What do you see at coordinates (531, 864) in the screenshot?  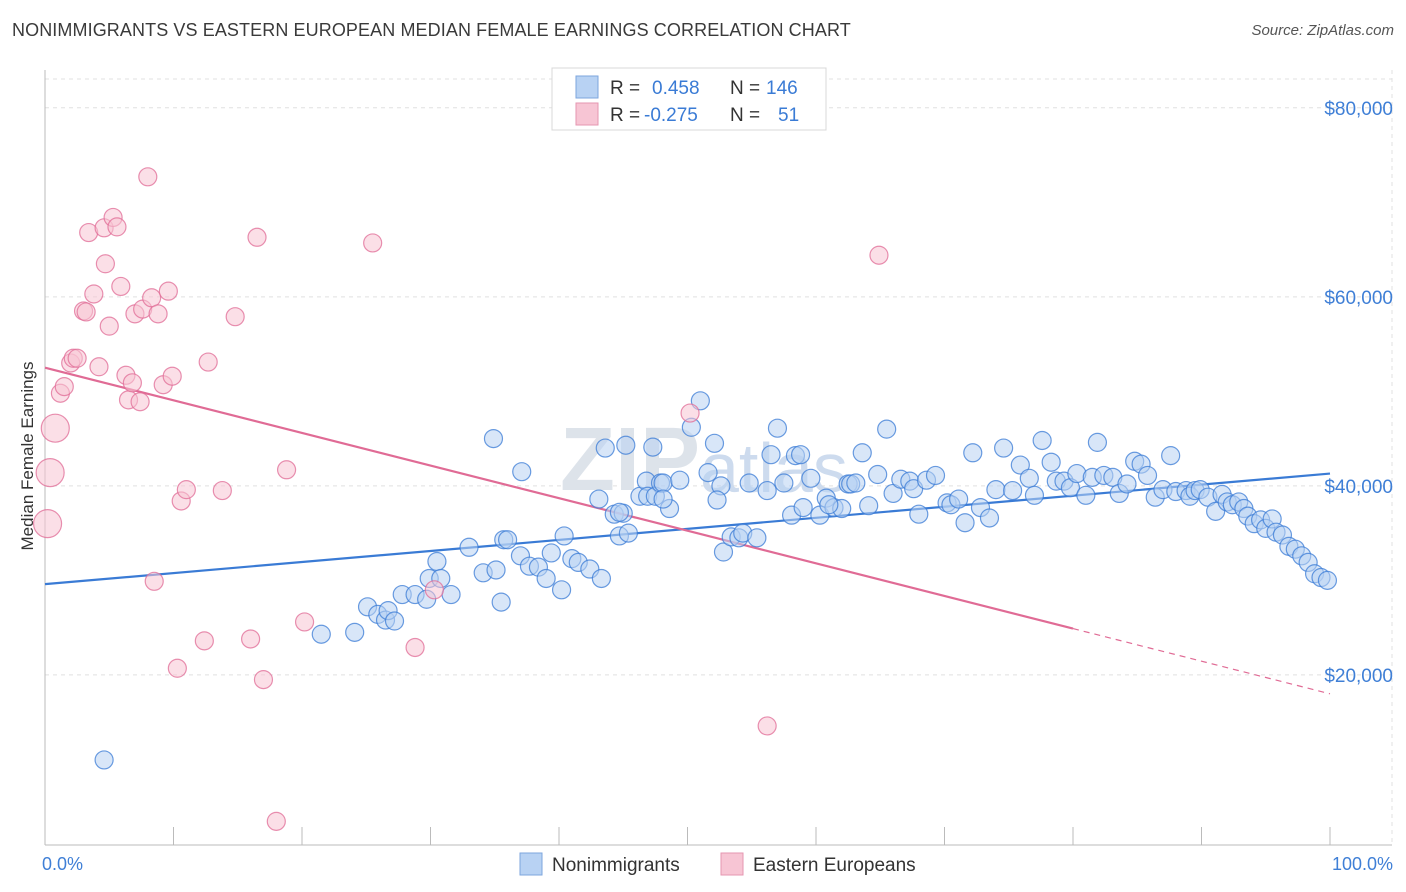 I see `bottom-legend-swatch-blue` at bounding box center [531, 864].